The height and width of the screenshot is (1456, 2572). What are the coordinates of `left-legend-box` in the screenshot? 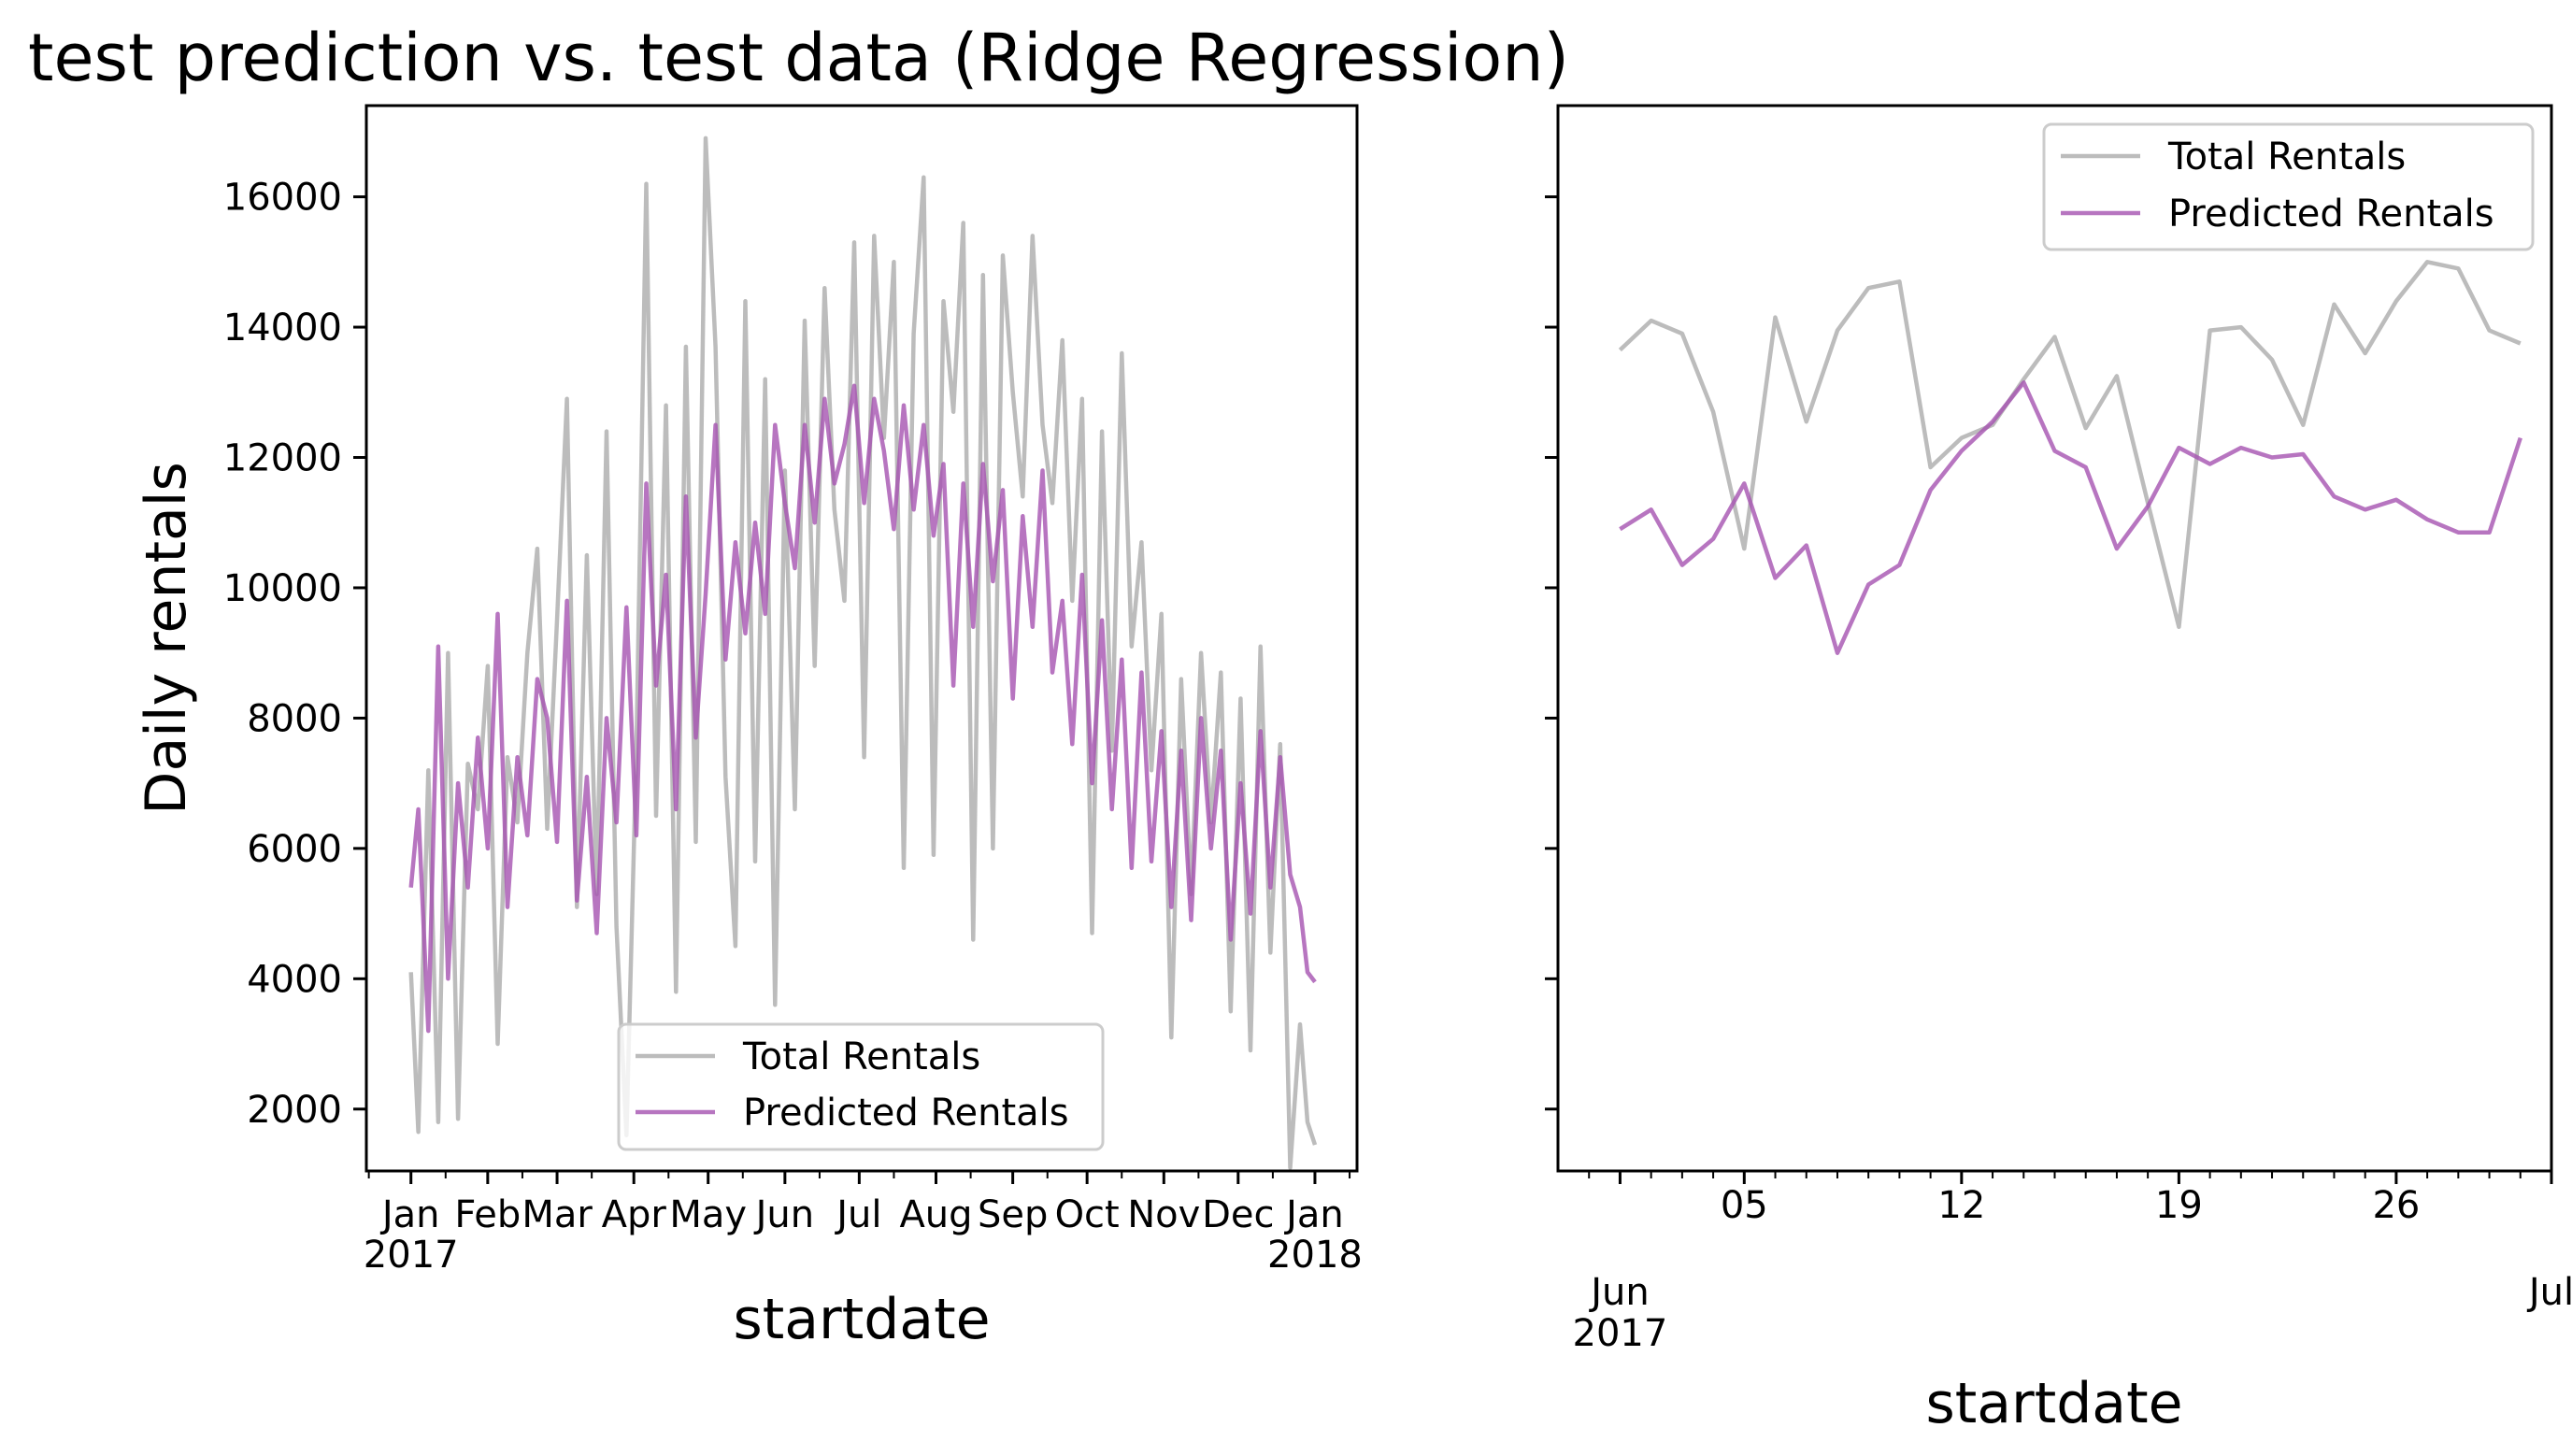 It's located at (861, 1086).